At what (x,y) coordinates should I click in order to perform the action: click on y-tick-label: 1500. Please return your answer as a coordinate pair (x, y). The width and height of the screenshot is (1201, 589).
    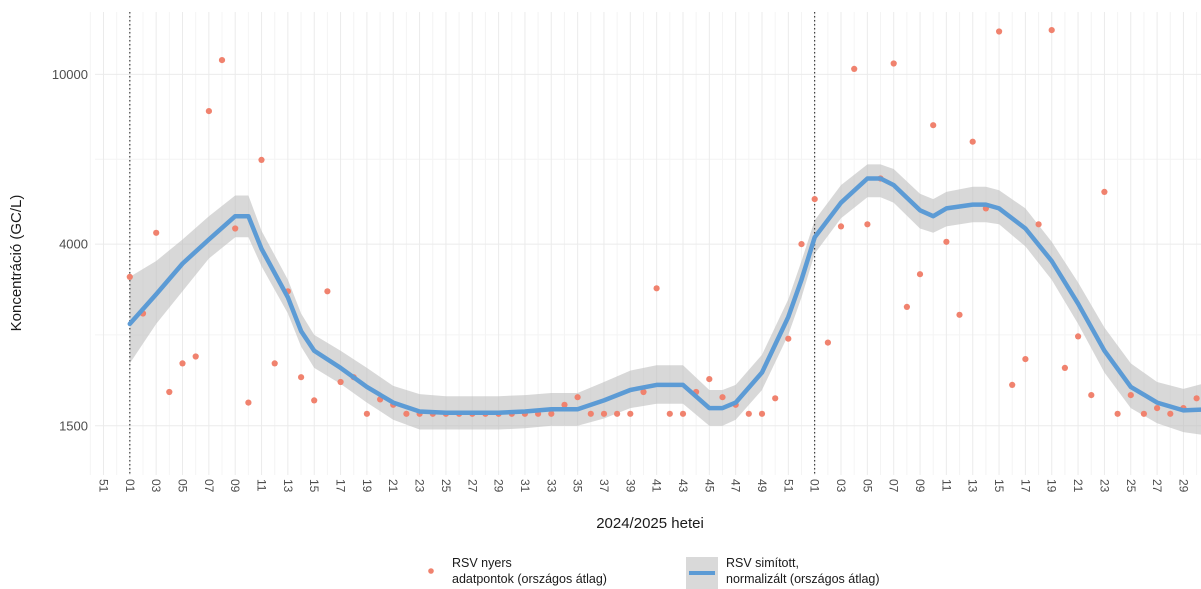
    Looking at the image, I should click on (73, 425).